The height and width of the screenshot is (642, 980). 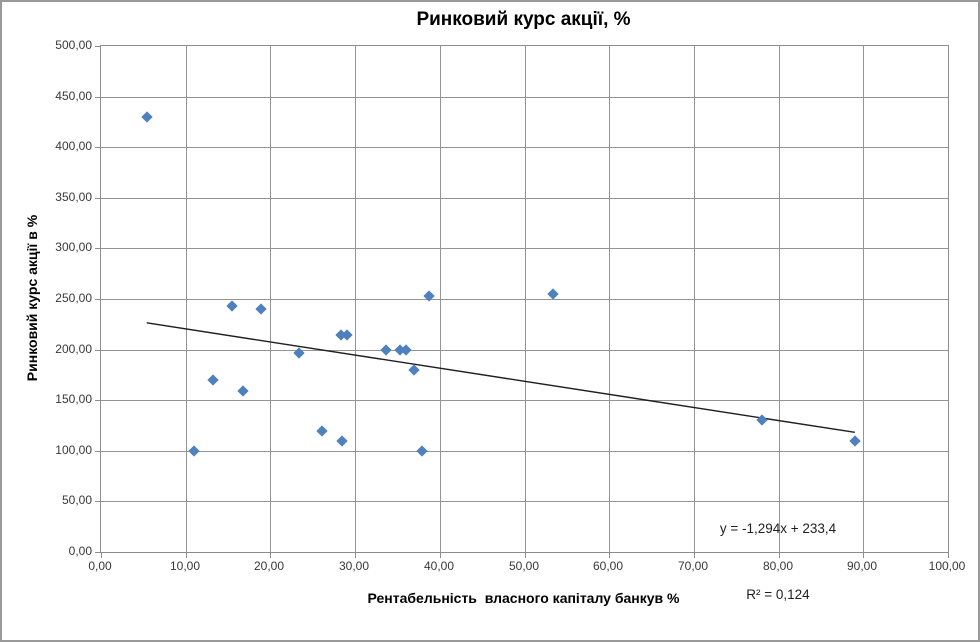 What do you see at coordinates (73, 450) in the screenshot?
I see `y-tick-label: 100,00` at bounding box center [73, 450].